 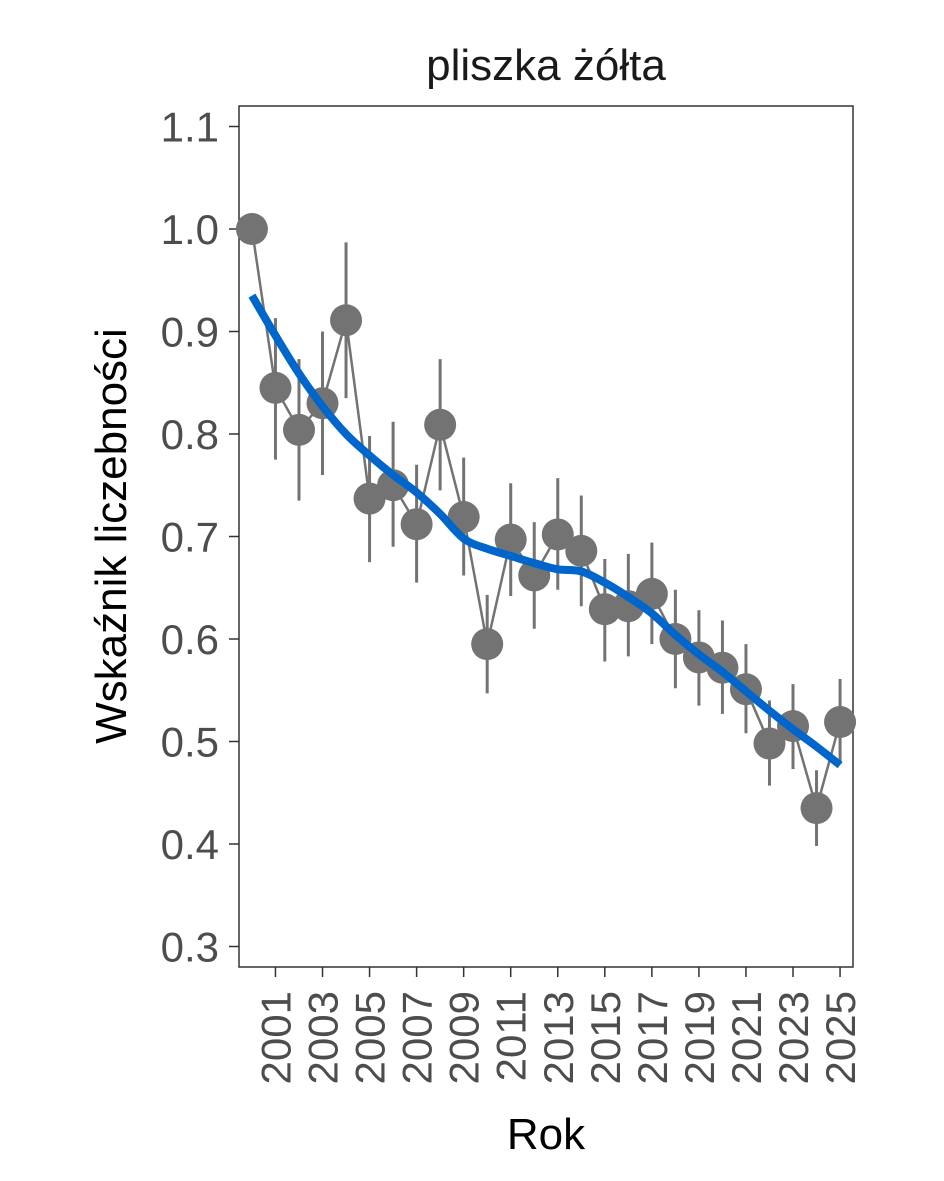 I want to click on y-axis: 0.3 0.4 0.5 0.6 0.7 0.8 0.9 1.0 1.1, so click(x=200, y=537).